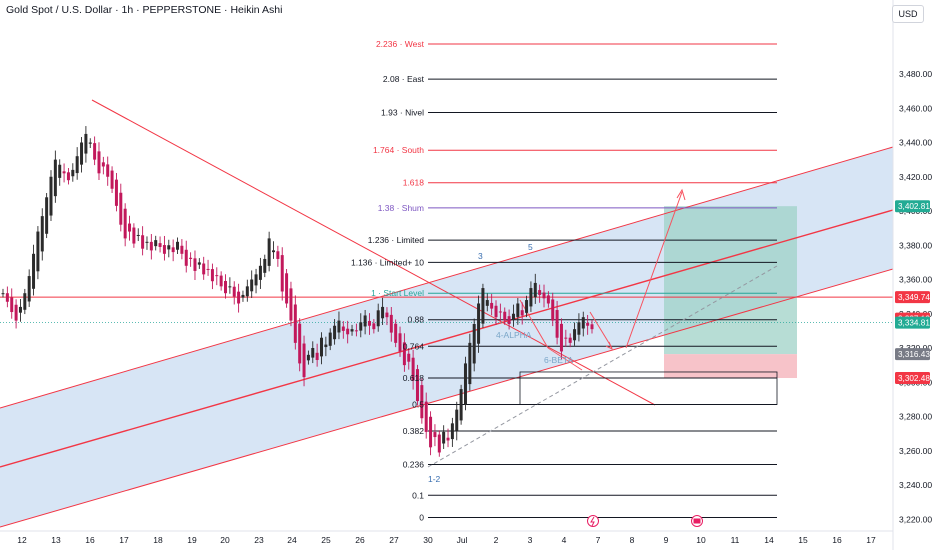 This screenshot has width=932, height=550. I want to click on lightning-event-icon, so click(593, 521).